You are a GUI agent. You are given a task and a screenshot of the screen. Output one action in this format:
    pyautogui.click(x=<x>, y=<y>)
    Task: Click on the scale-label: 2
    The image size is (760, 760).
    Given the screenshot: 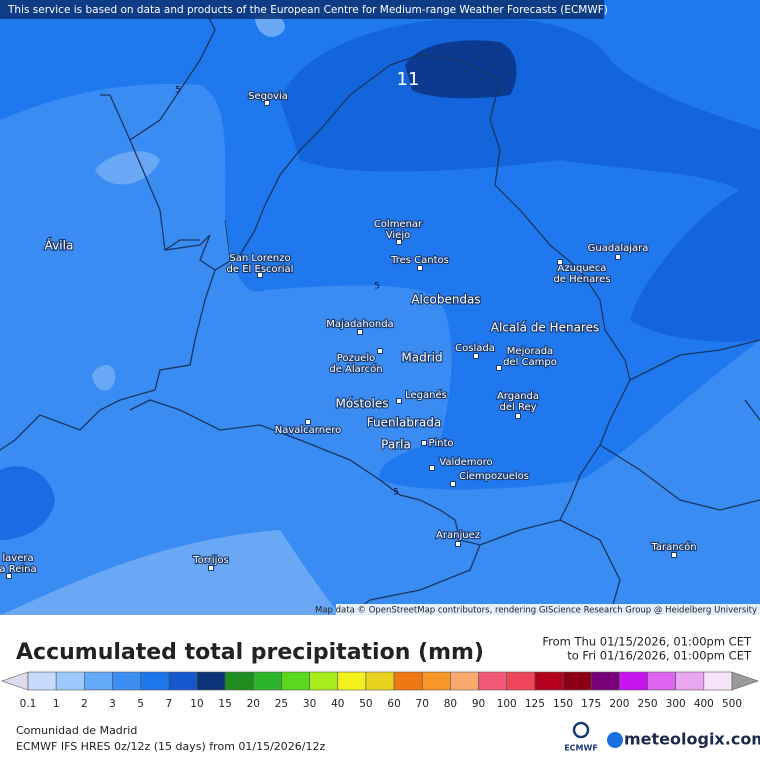 What is the action you would take?
    pyautogui.click(x=84, y=704)
    